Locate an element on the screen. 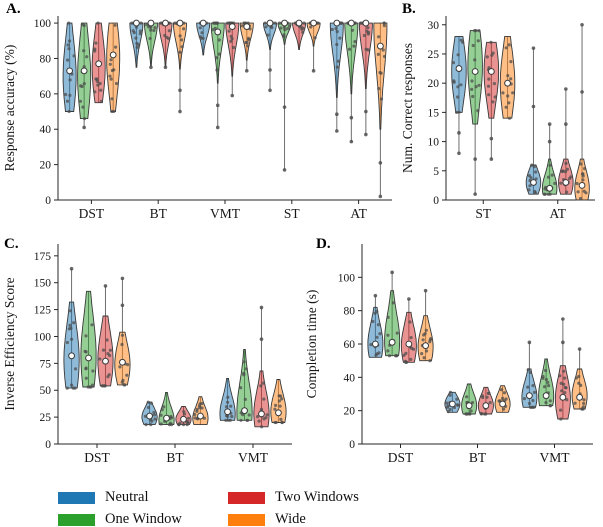 Image resolution: width=603 pixels, height=527 pixels. legend-item-one-window: One Window is located at coordinates (143, 518).